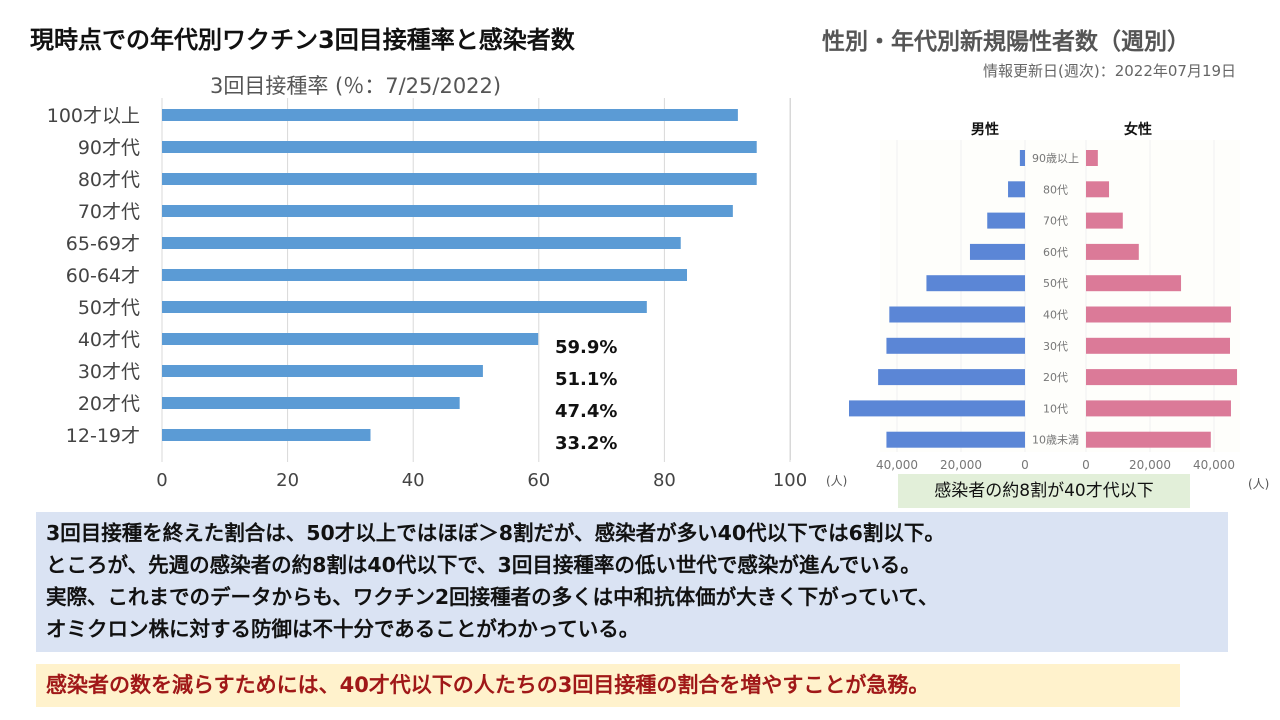 This screenshot has height=720, width=1280. I want to click on data-label: 51.1%, so click(586, 379).